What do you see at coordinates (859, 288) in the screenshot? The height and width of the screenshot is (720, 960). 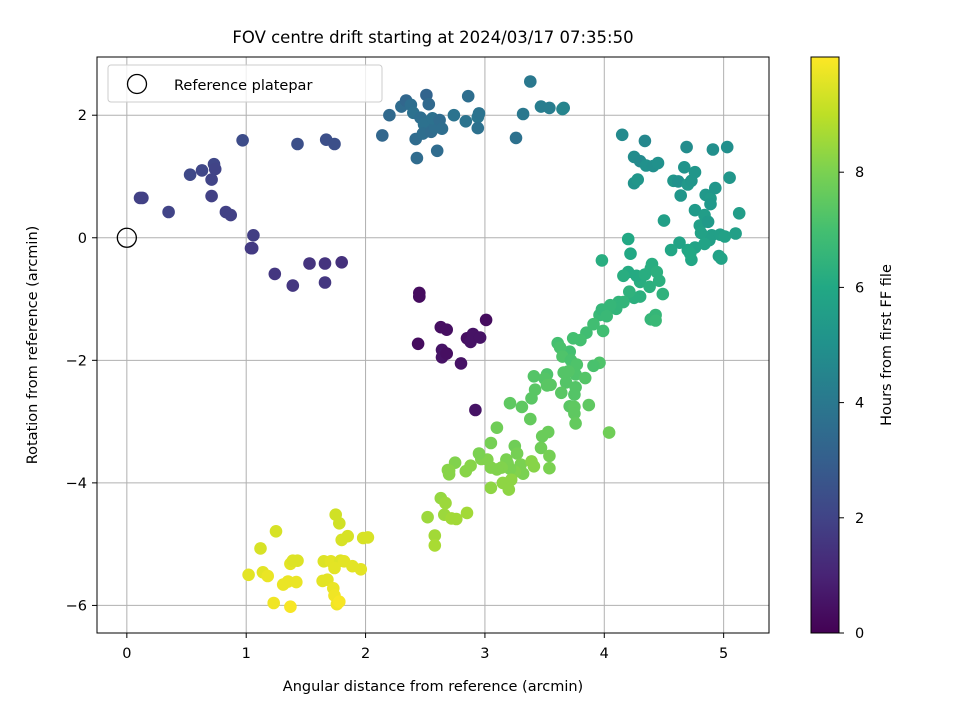 I see `colorbar-tick-label: 6` at bounding box center [859, 288].